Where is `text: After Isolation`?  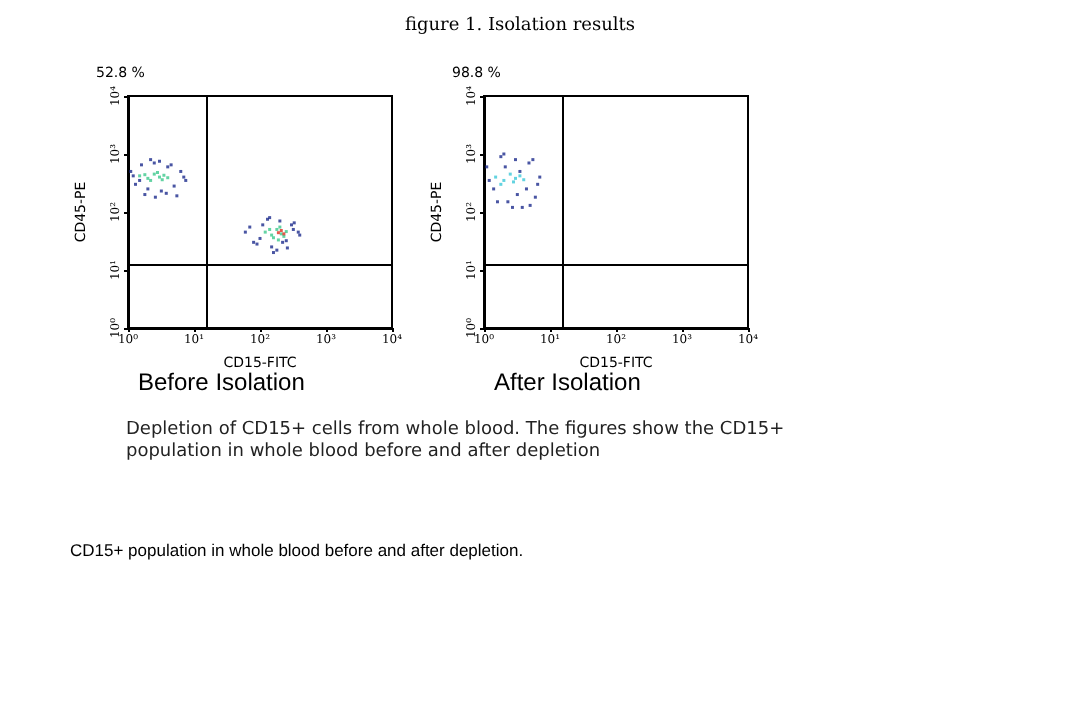 text: After Isolation is located at coordinates (567, 382).